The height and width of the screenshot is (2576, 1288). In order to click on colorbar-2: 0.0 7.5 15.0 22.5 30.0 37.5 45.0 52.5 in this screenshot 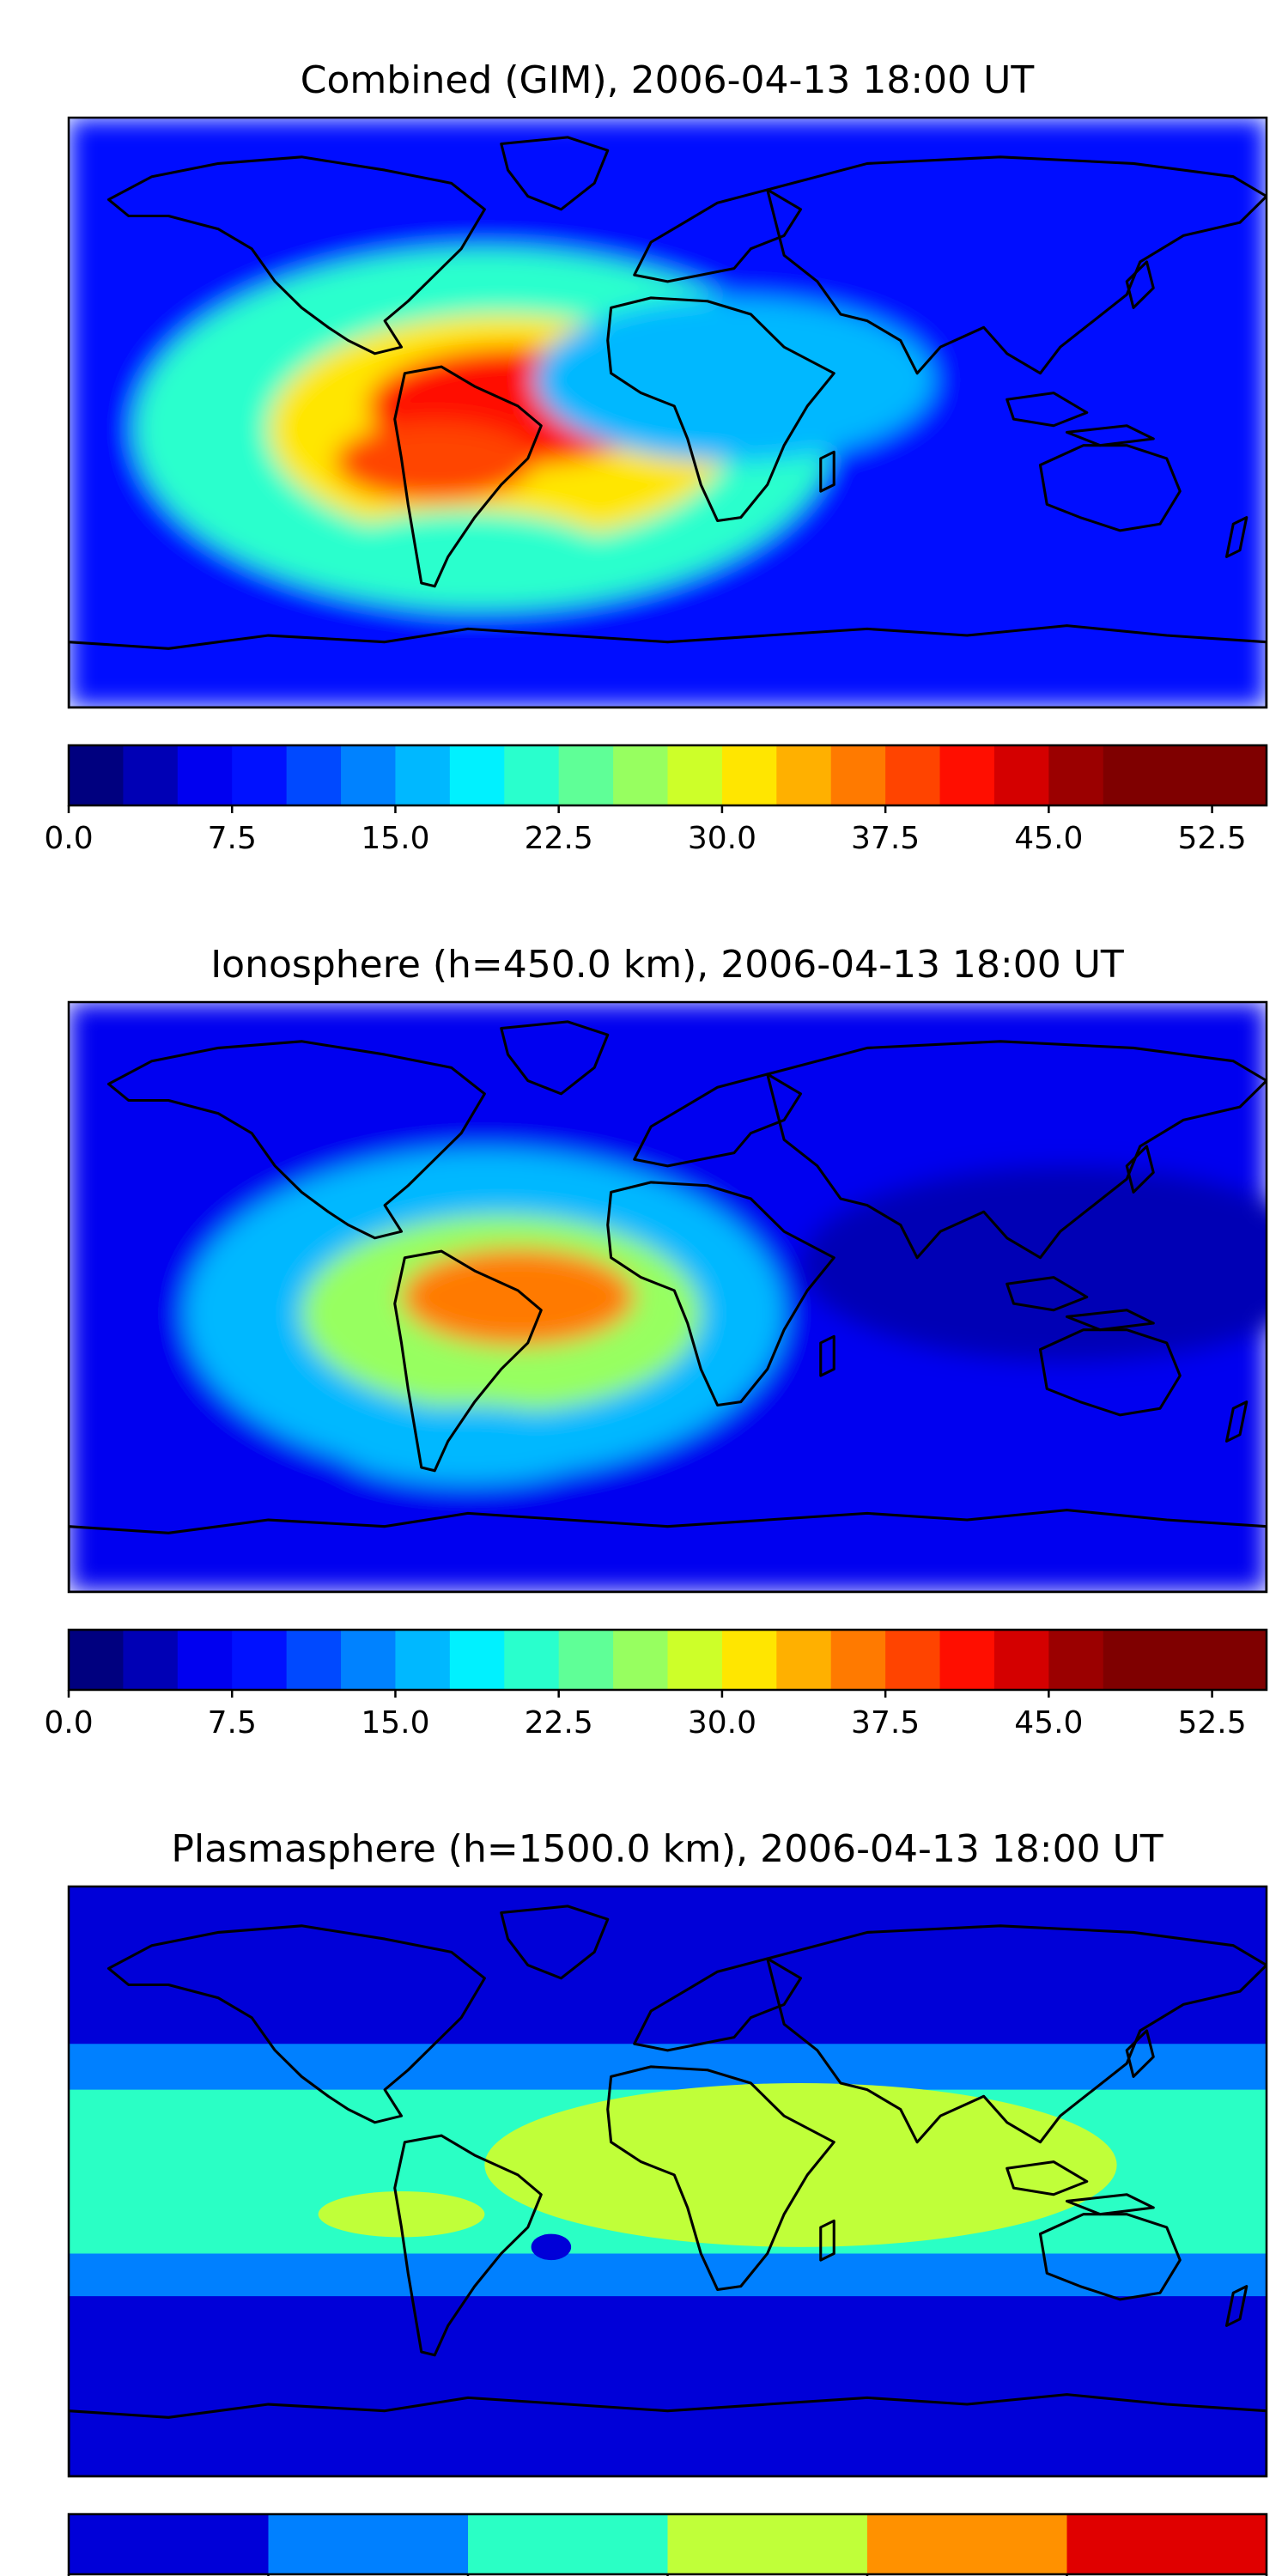, I will do `click(656, 1685)`.